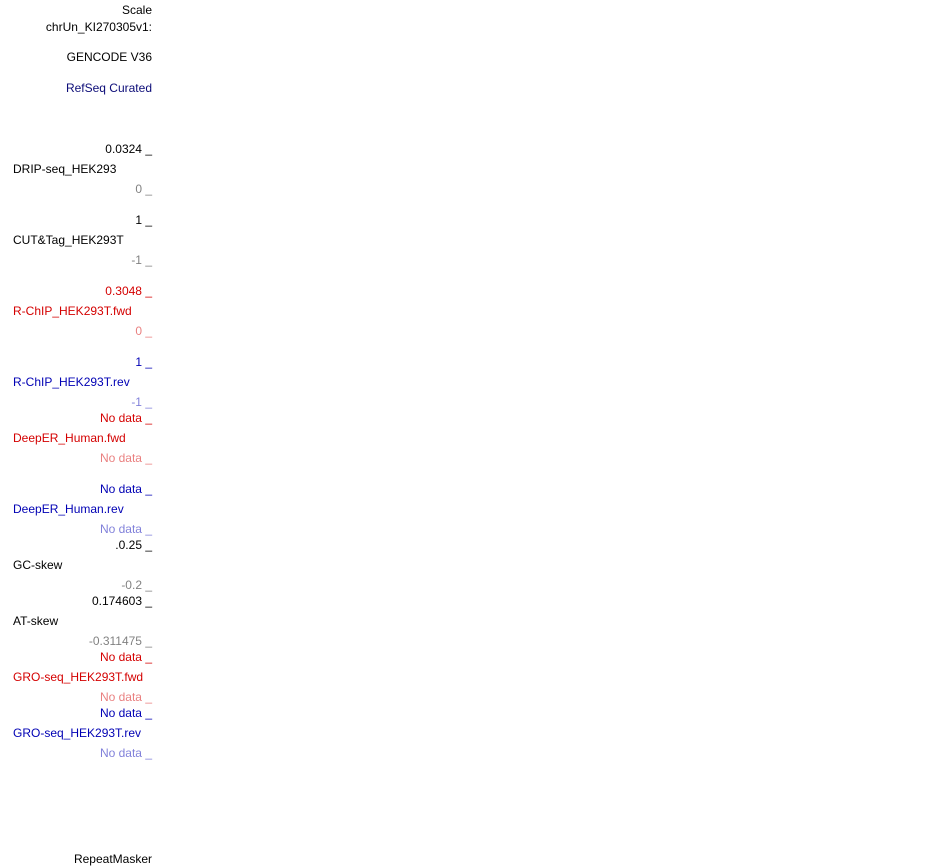 This screenshot has height=868, width=950. I want to click on track-name: DeepER_Human.fwd, so click(69, 438).